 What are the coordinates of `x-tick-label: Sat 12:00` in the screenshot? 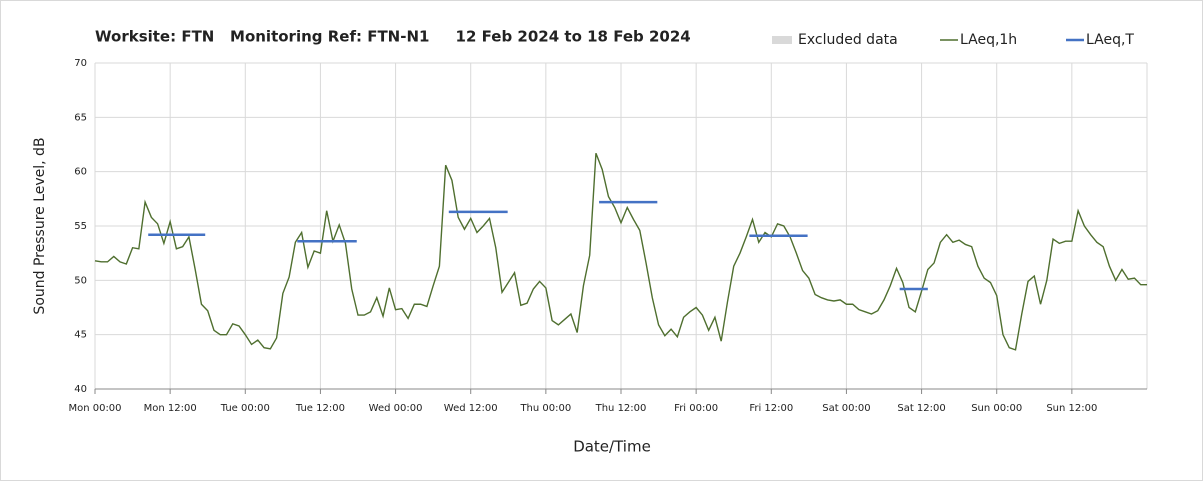 It's located at (921, 408).